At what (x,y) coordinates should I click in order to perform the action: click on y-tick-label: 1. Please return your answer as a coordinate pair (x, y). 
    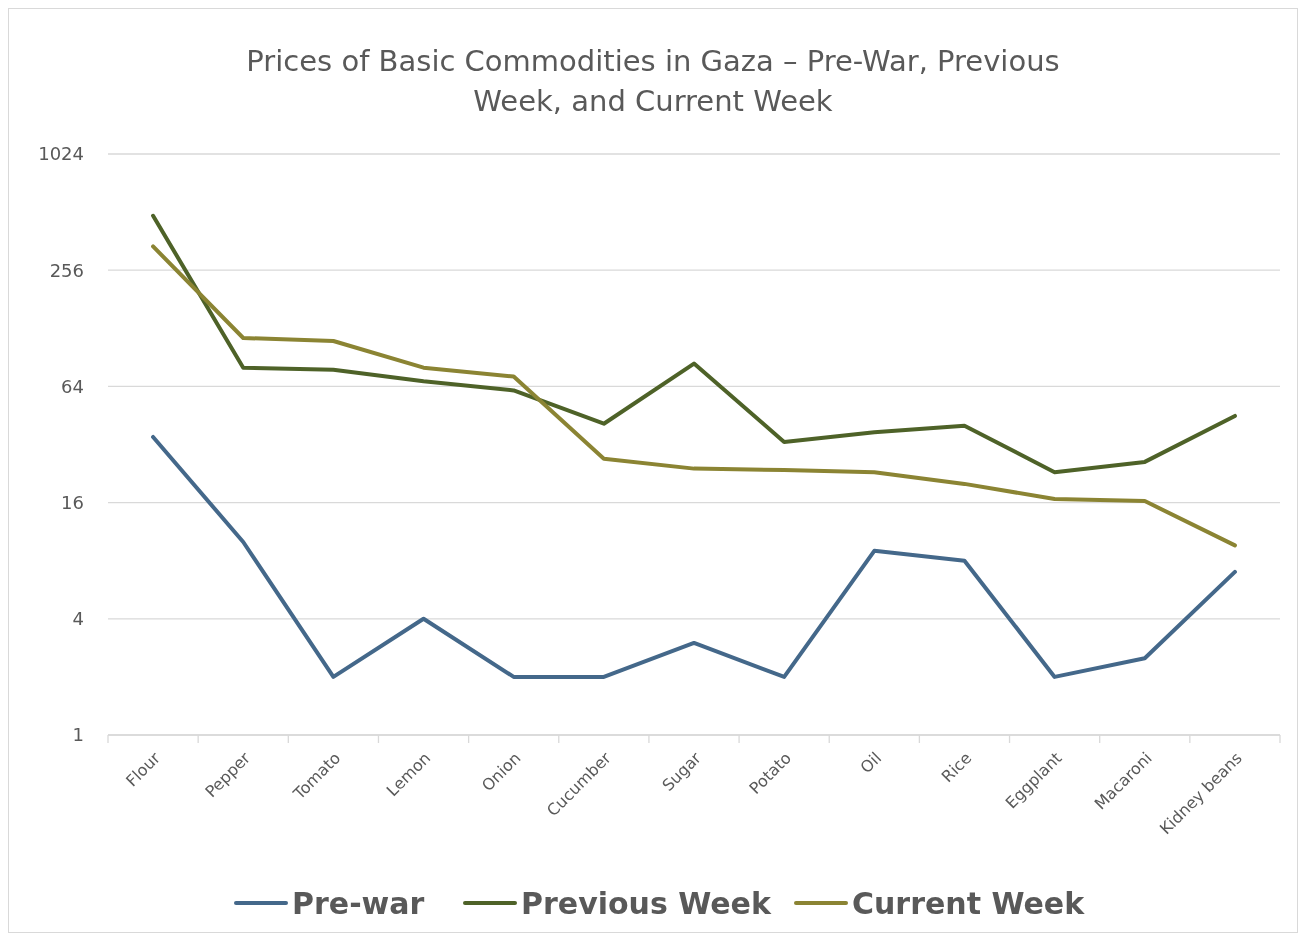
    Looking at the image, I should click on (78, 735).